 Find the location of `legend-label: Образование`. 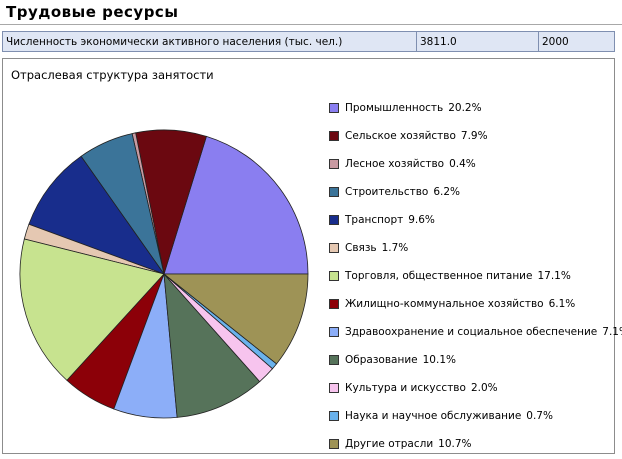

legend-label: Образование is located at coordinates (381, 360).